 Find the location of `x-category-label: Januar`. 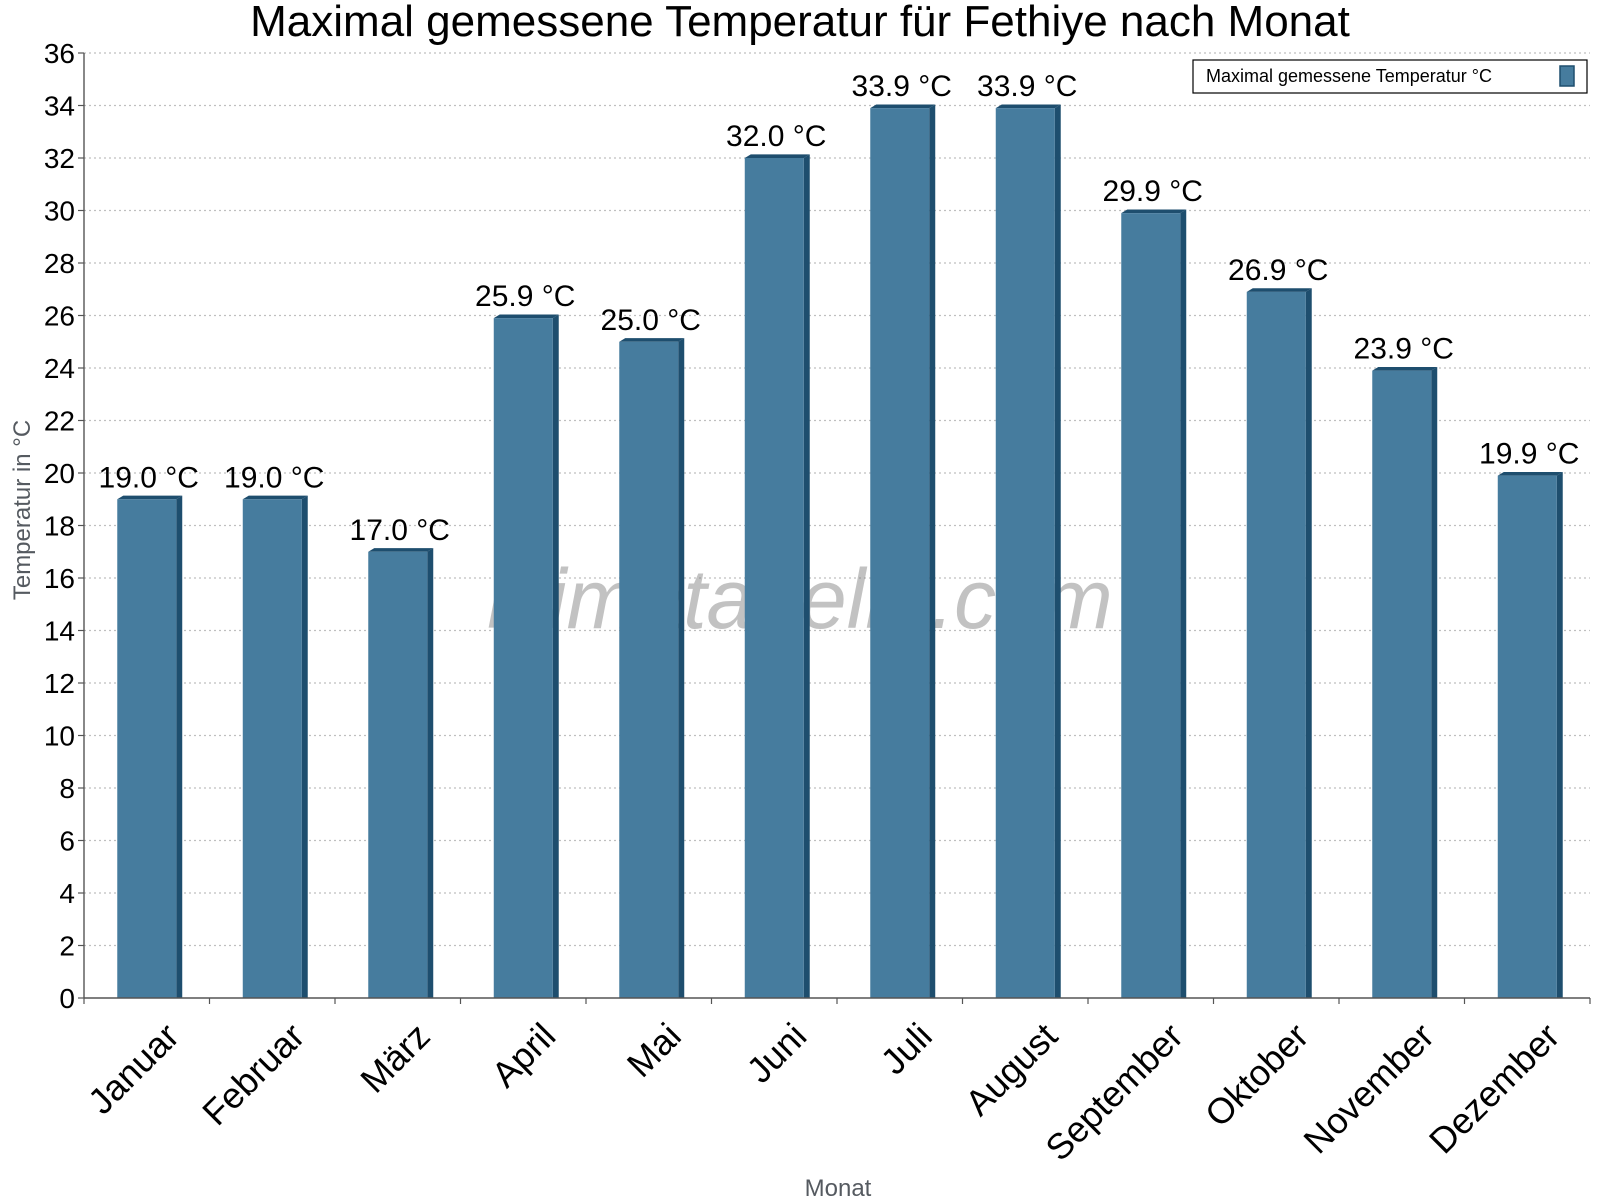

x-category-label: Januar is located at coordinates (133, 1068).